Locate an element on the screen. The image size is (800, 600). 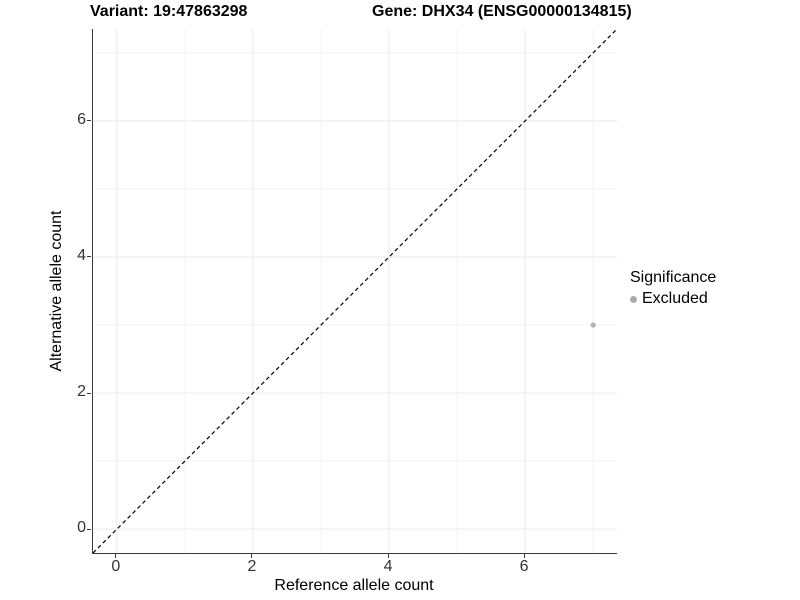
legend-key-dot-icon is located at coordinates (633, 299).